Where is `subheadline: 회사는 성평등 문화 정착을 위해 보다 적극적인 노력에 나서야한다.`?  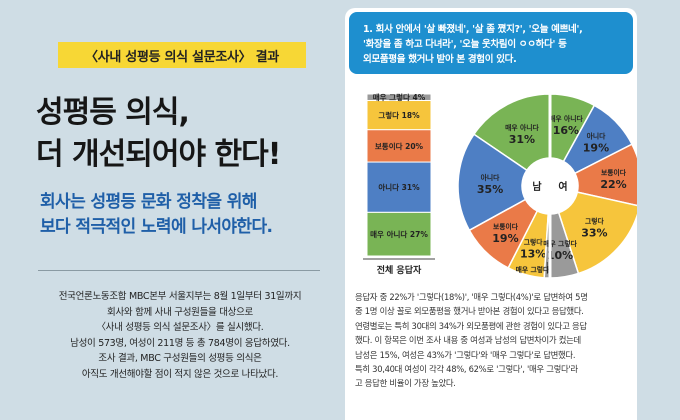 subheadline: 회사는 성평등 문화 정착을 위해 보다 적극적인 노력에 나서야한다. is located at coordinates (190, 215).